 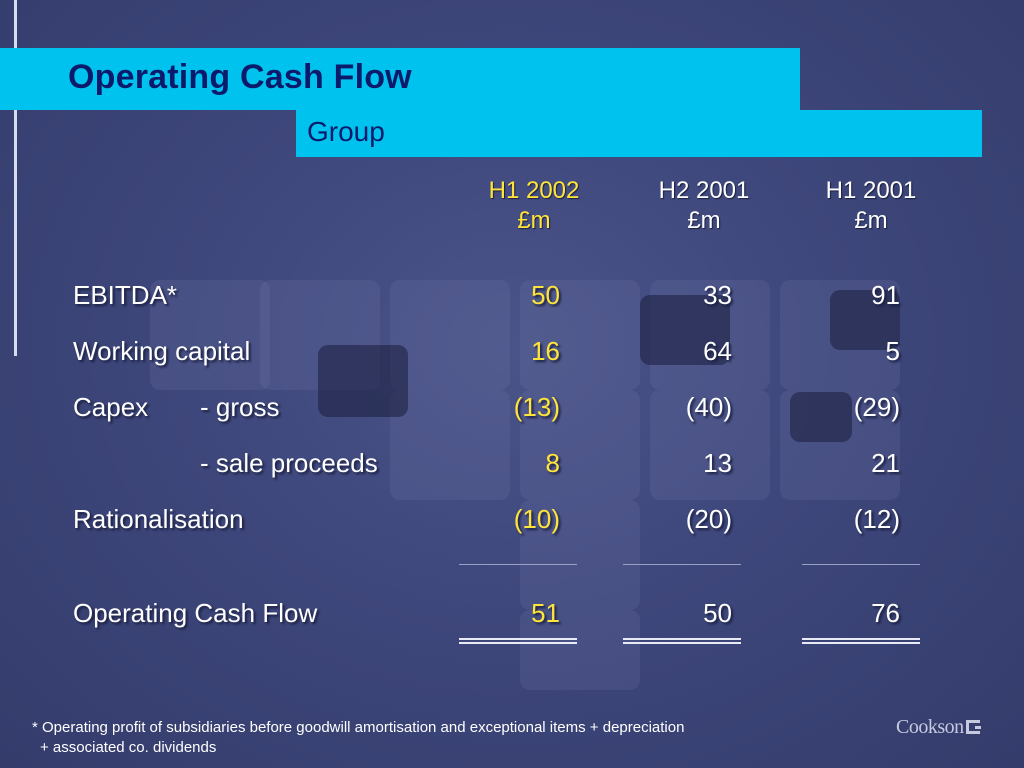 I want to click on column-header-h1-2002: H1 2002 £m, so click(x=534, y=206).